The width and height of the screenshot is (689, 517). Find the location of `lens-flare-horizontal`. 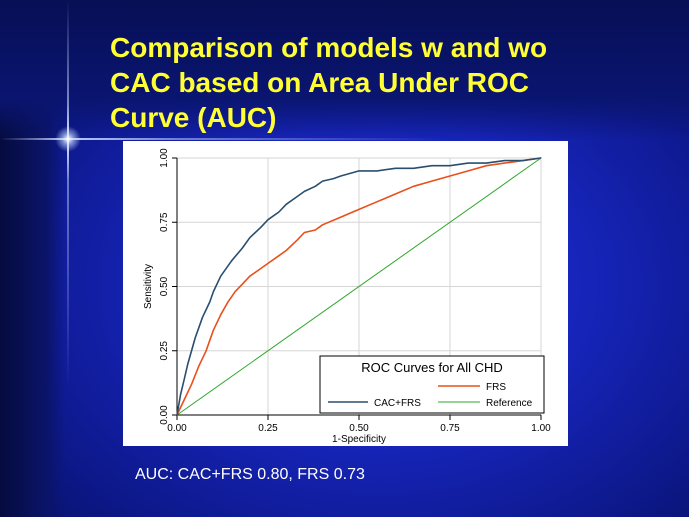

lens-flare-horizontal is located at coordinates (220, 139).